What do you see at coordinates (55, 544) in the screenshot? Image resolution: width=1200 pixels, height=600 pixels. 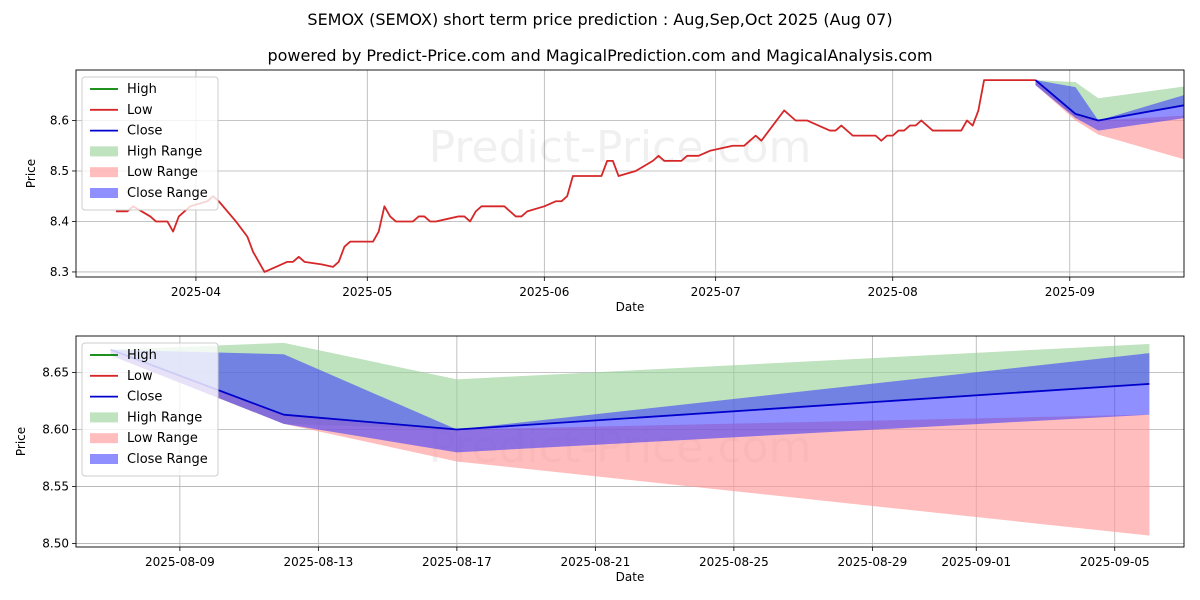 I see `y-tick-label: 8.50` at bounding box center [55, 544].